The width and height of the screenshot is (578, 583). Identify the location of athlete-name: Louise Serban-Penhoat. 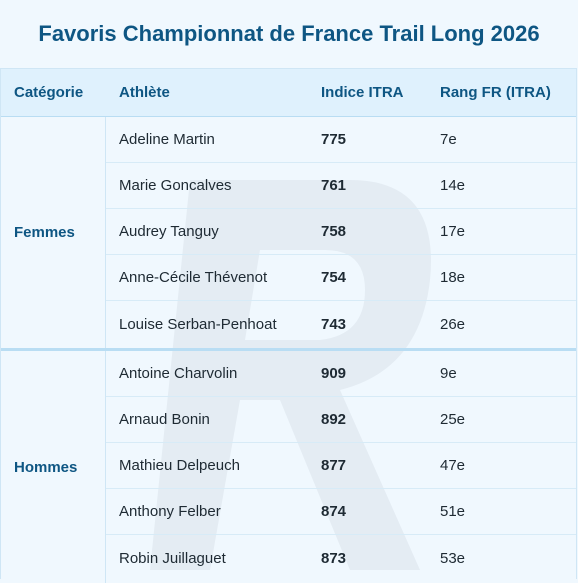
(198, 324).